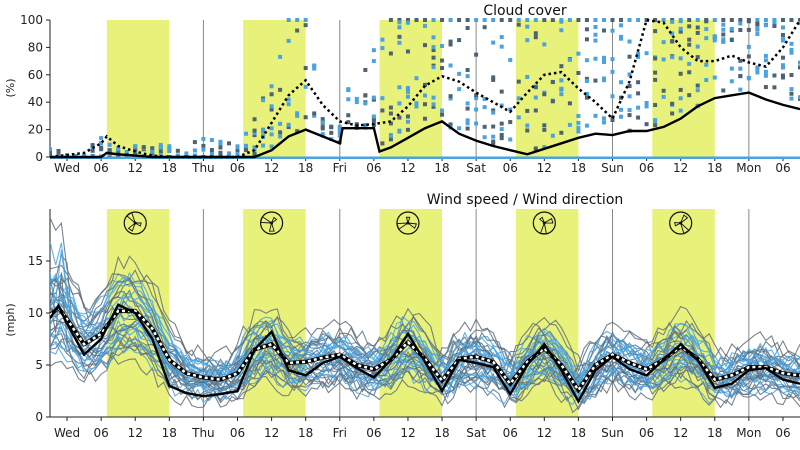 The image size is (800, 450). I want to click on wind-rose-ring, so click(408, 223).